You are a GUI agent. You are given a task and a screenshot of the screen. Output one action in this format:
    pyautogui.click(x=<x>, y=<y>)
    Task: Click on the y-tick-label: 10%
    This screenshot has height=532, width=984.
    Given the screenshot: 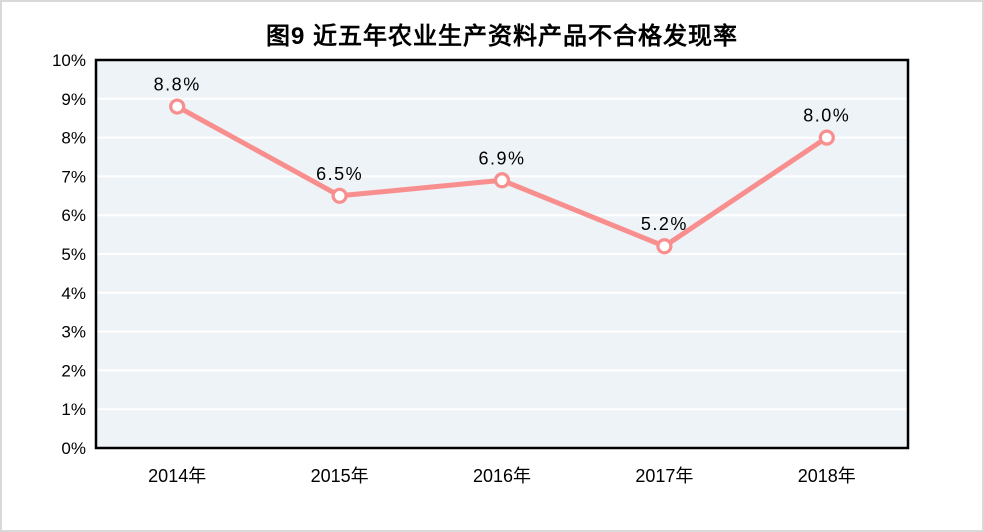 What is the action you would take?
    pyautogui.click(x=69, y=60)
    